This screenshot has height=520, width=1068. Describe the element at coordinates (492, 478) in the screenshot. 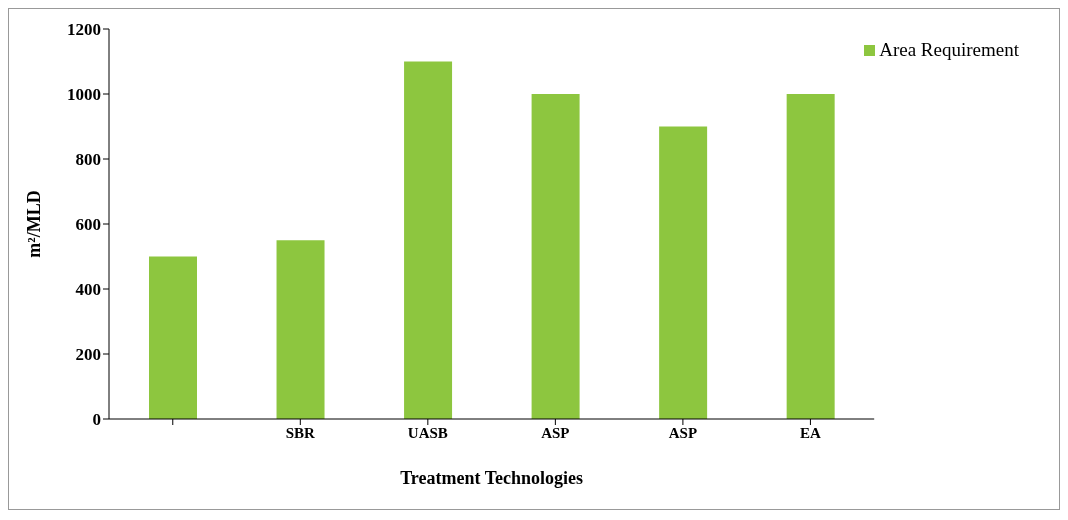

I see `x-axis-title: Treatment Technologies` at that location.